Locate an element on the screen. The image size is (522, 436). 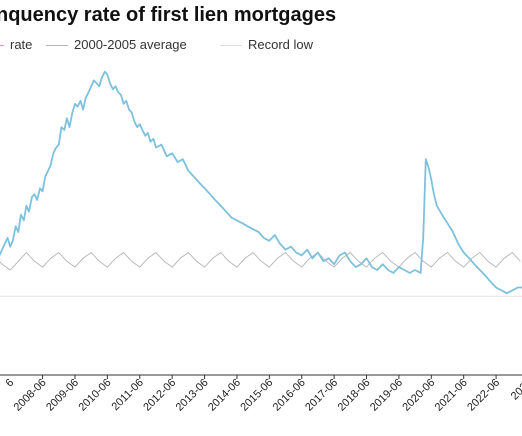
legend-item-average: 2000-2005 average is located at coordinates (116, 44).